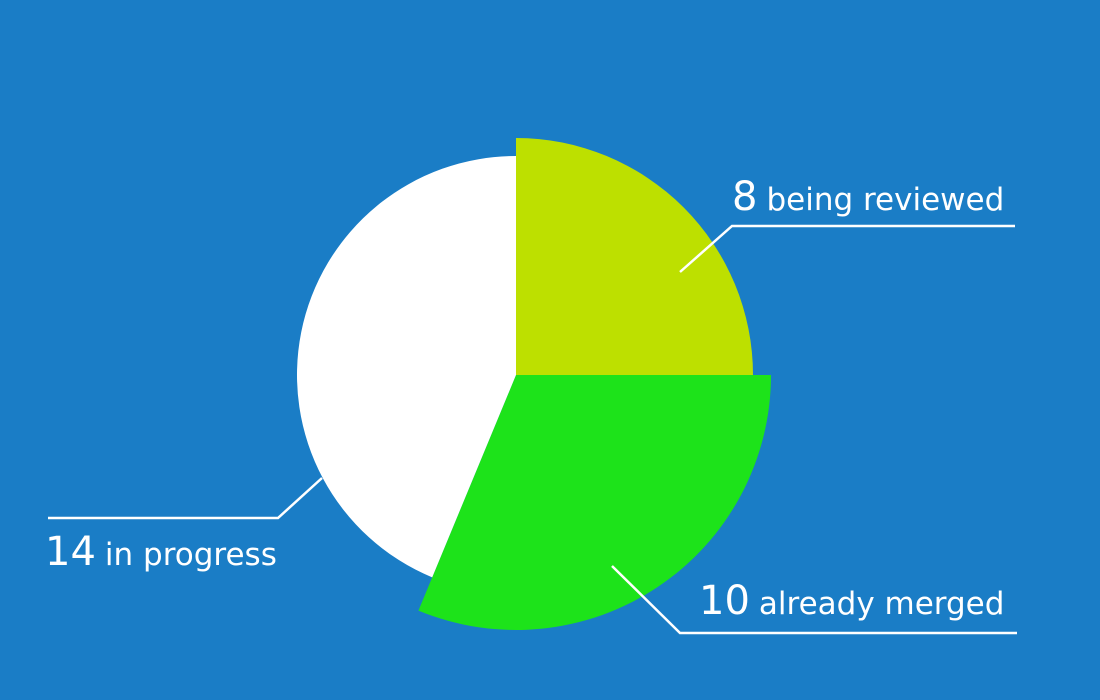 The height and width of the screenshot is (700, 1100). Describe the element at coordinates (634, 256) in the screenshot. I see `pie-slice-being-reviewed` at that location.